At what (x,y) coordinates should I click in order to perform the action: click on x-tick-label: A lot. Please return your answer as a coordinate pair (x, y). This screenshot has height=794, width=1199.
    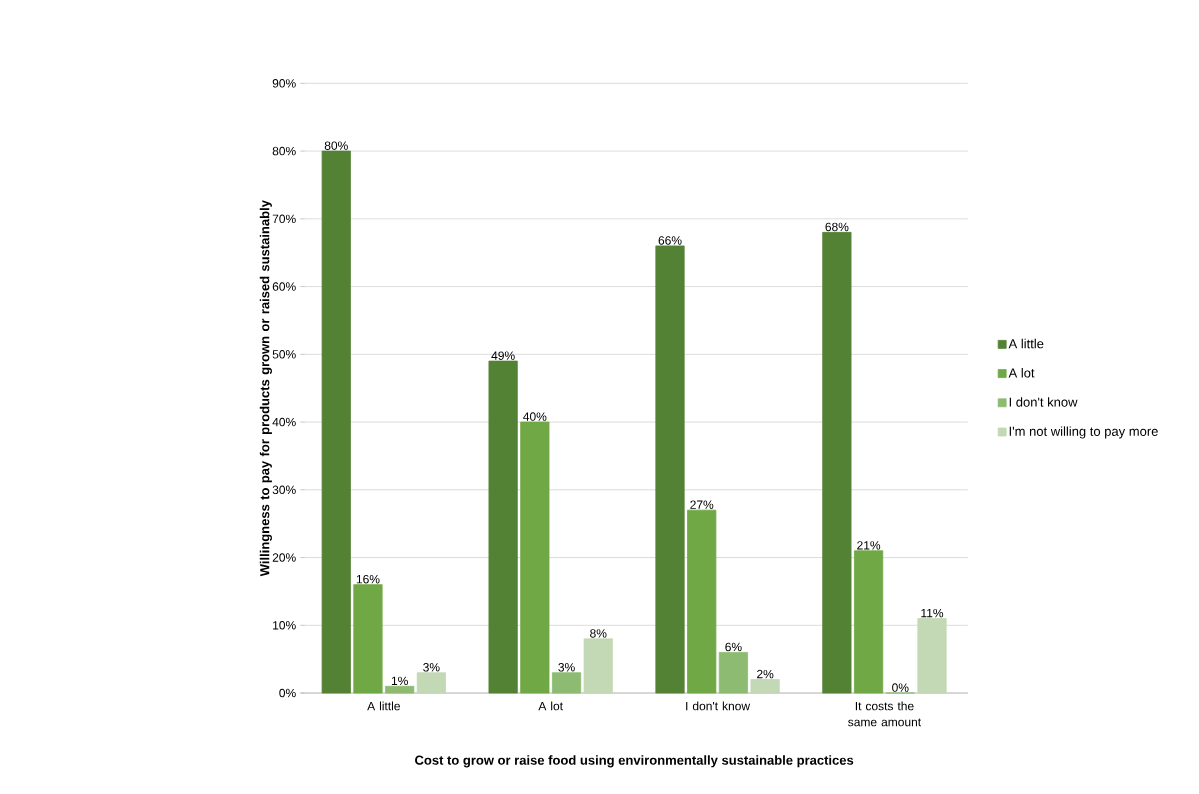
    Looking at the image, I should click on (550, 706).